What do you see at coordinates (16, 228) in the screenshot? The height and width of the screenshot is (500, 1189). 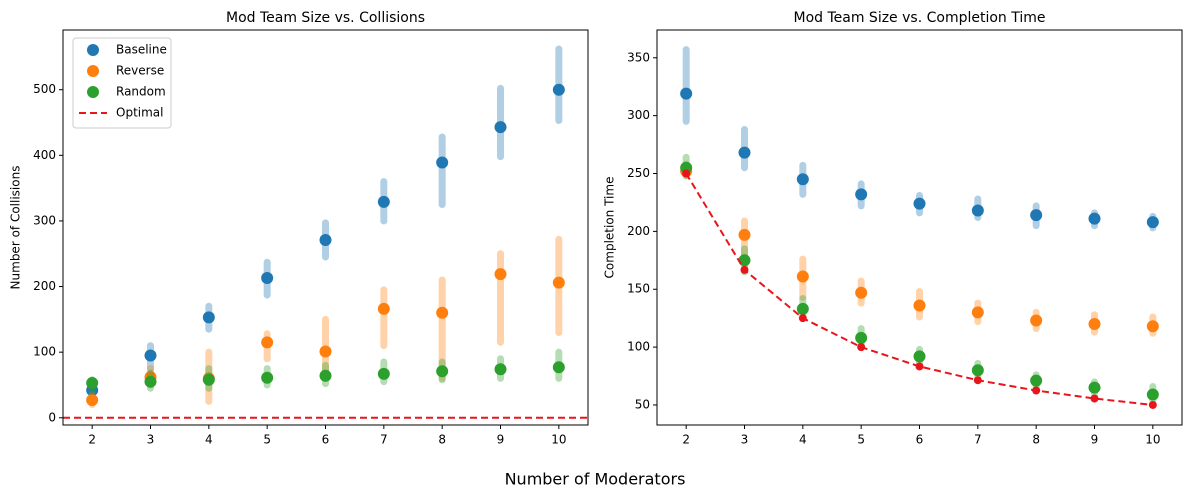 I see `y-axis-label: Number of Collisions` at bounding box center [16, 228].